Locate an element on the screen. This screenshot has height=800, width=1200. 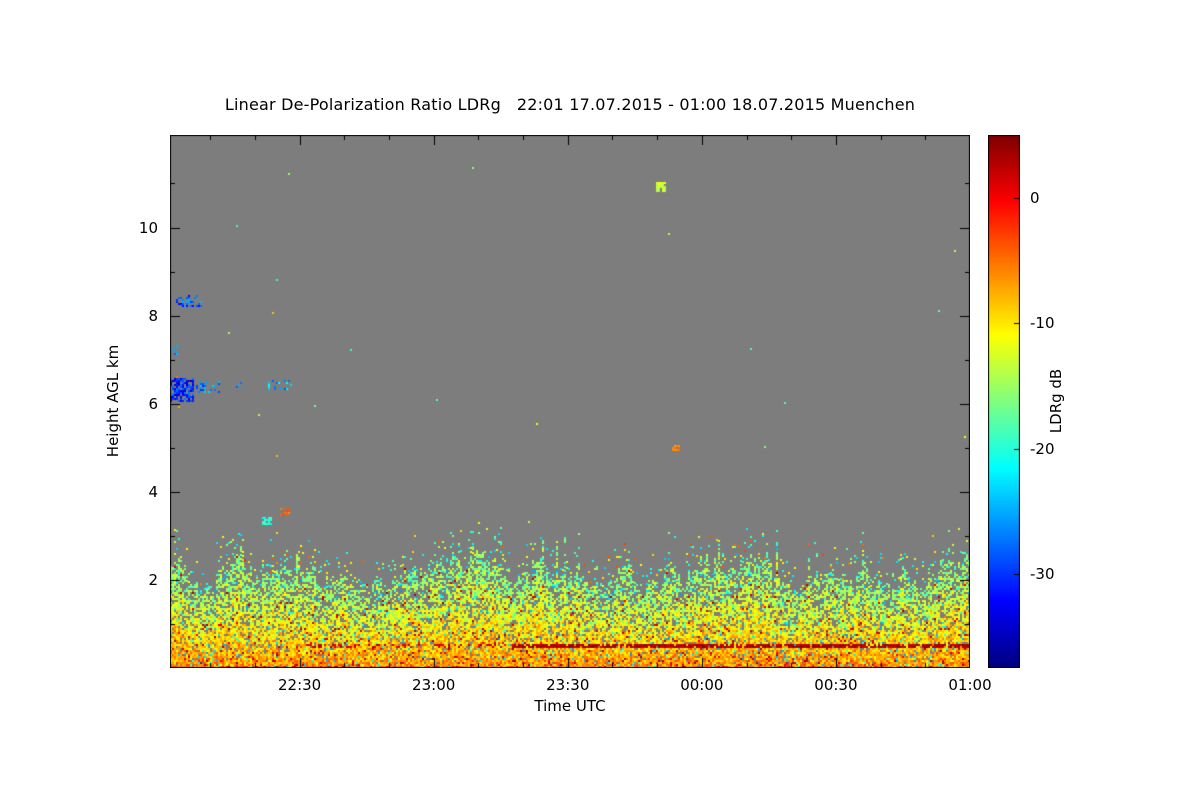
colorbar-label: LDRg dB is located at coordinates (1056, 401).